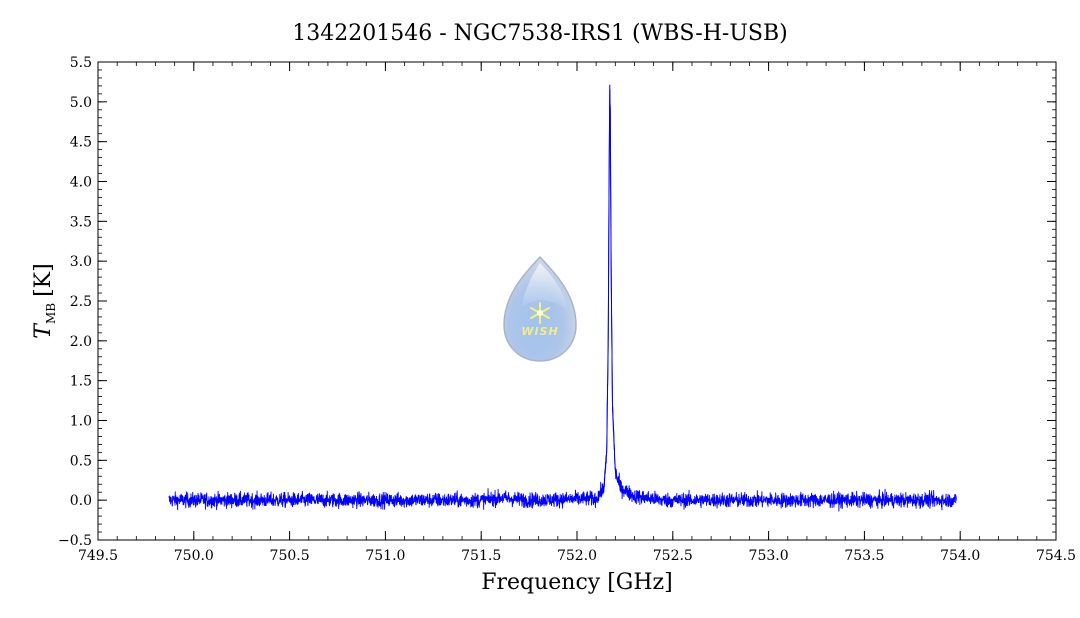 This screenshot has width=1080, height=618. What do you see at coordinates (81, 63) in the screenshot?
I see `y-tick-label: 5.5` at bounding box center [81, 63].